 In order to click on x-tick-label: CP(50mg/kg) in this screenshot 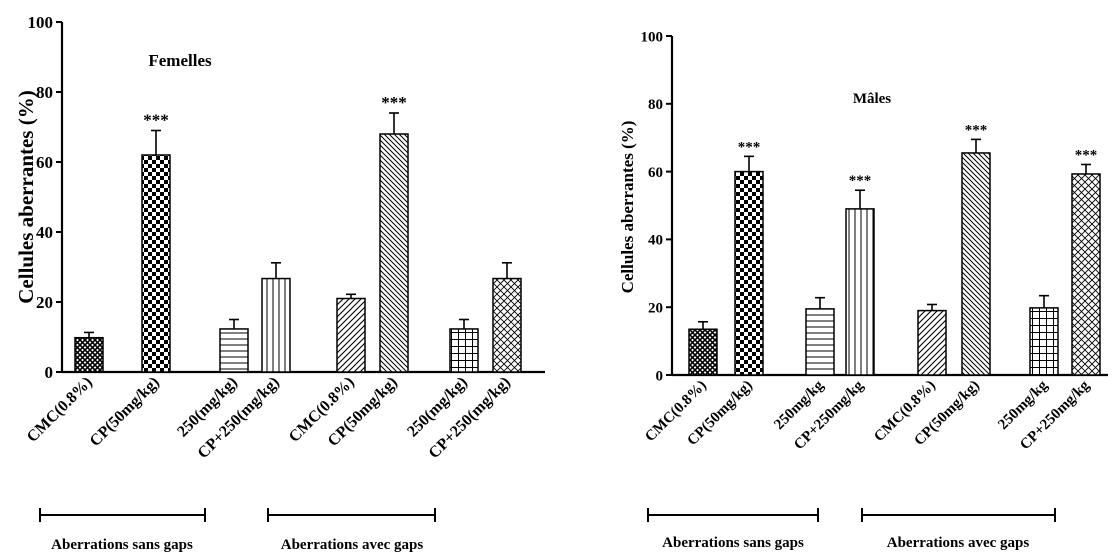, I will do `click(125, 412)`.